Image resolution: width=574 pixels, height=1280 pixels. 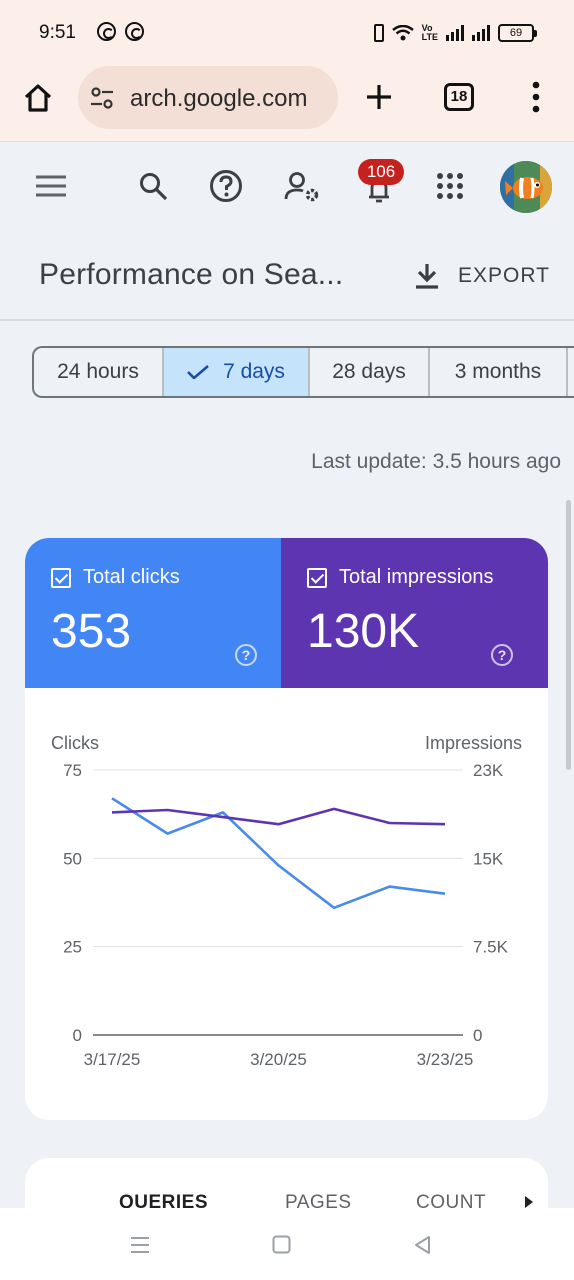 I want to click on last-update-text: Last update: 3.5 hours ago, so click(x=436, y=461).